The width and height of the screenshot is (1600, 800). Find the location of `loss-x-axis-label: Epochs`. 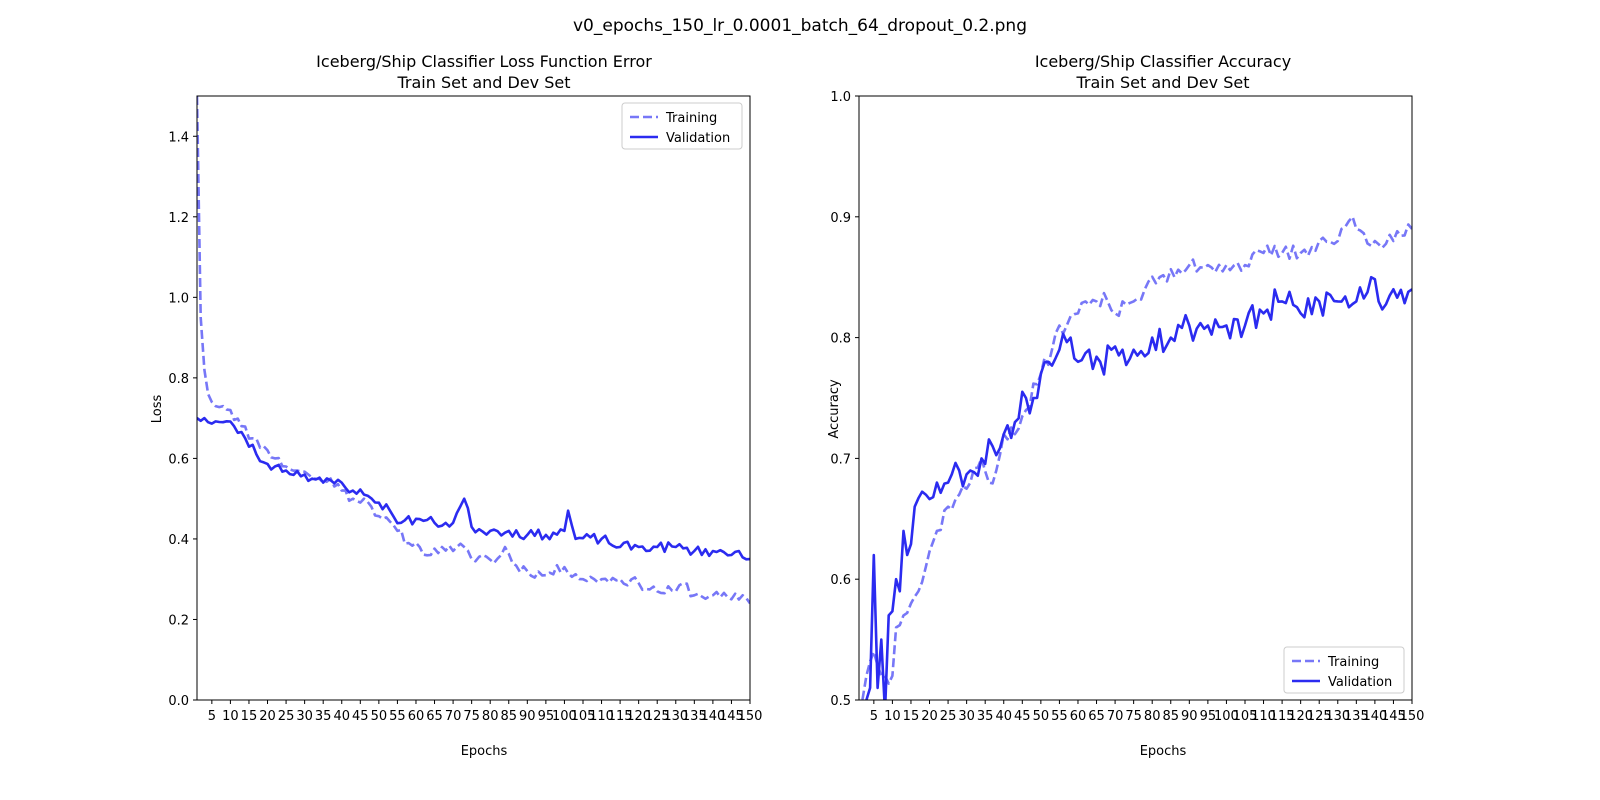

loss-x-axis-label: Epochs is located at coordinates (484, 751).